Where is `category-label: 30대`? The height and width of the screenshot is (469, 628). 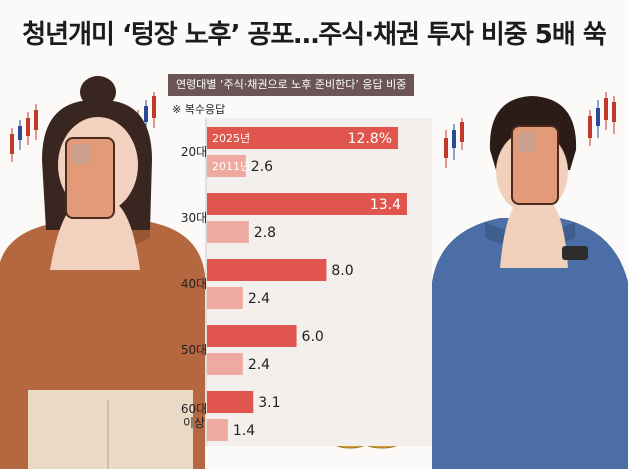
category-label: 30대 is located at coordinates (194, 218).